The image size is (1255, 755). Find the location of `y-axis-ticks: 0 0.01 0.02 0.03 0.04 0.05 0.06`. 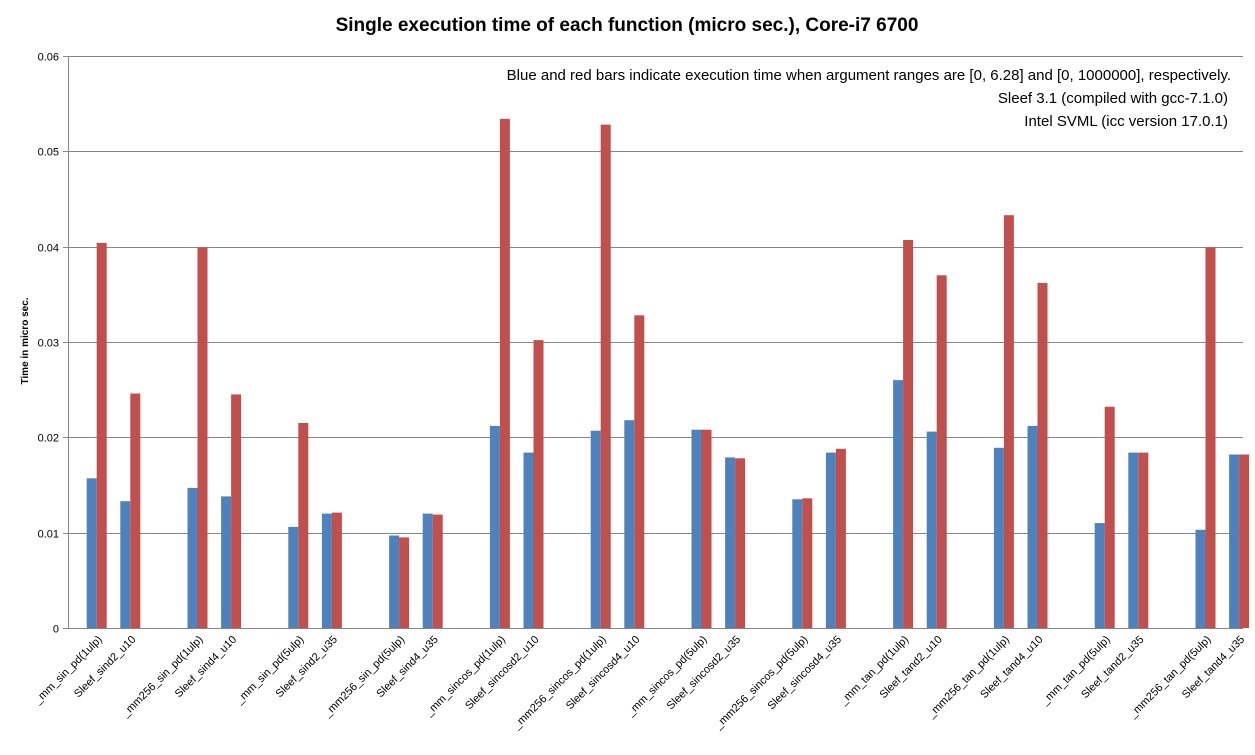

y-axis-ticks: 0 0.01 0.02 0.03 0.04 0.05 0.06 is located at coordinates (48, 344).